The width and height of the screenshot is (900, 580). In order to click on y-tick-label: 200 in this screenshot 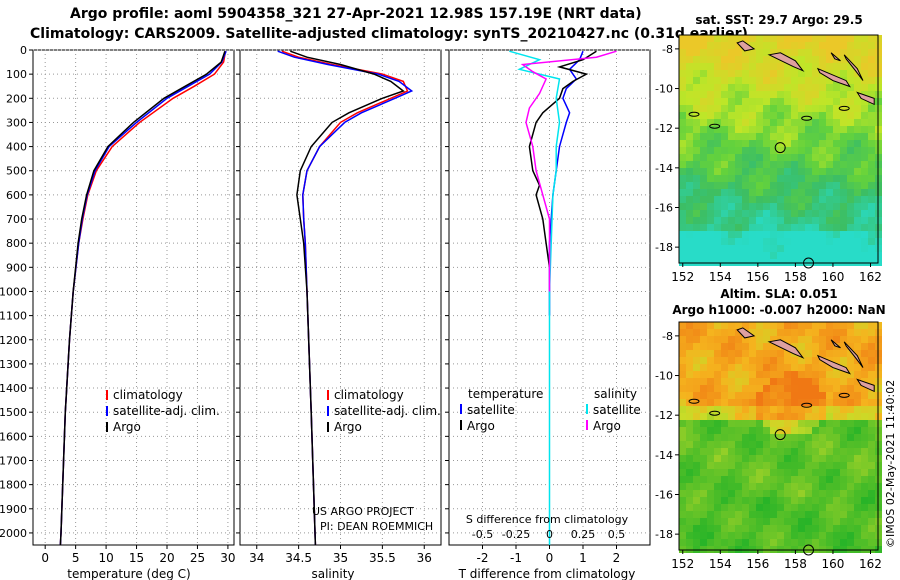, I will do `click(16, 98)`.